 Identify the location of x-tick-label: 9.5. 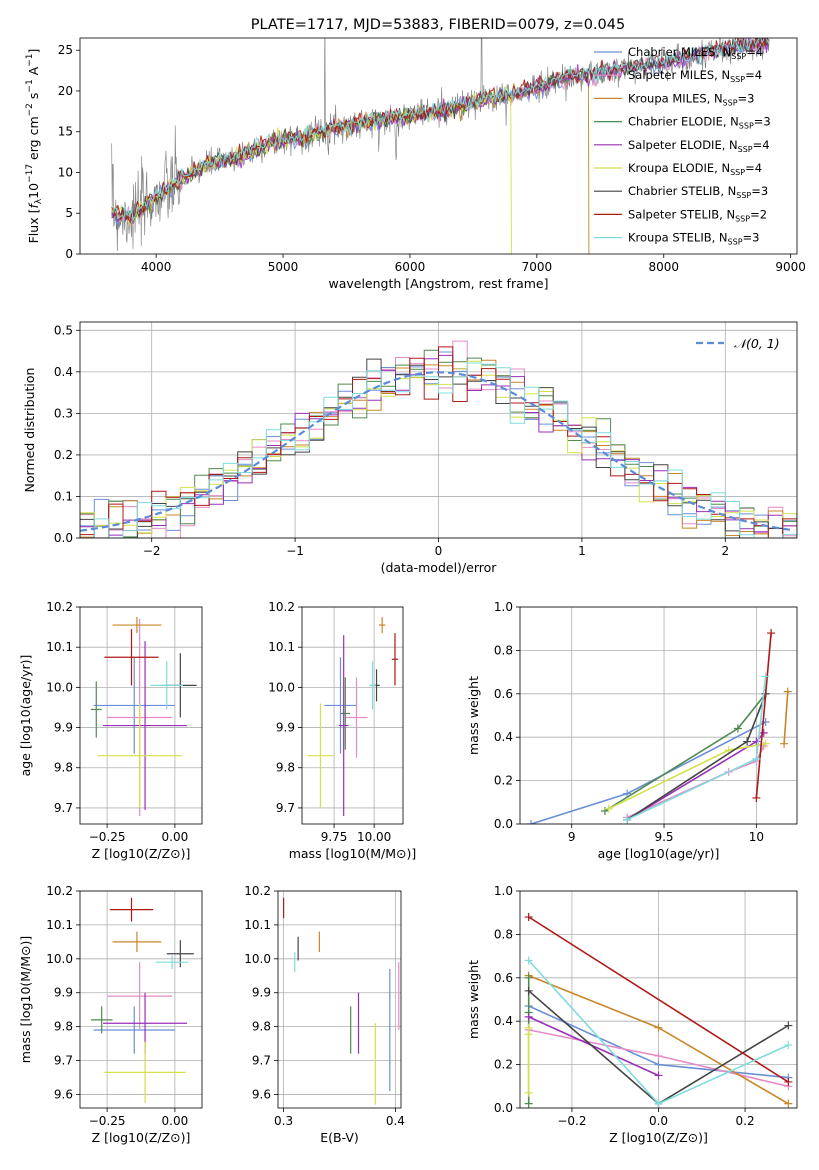
(663, 837).